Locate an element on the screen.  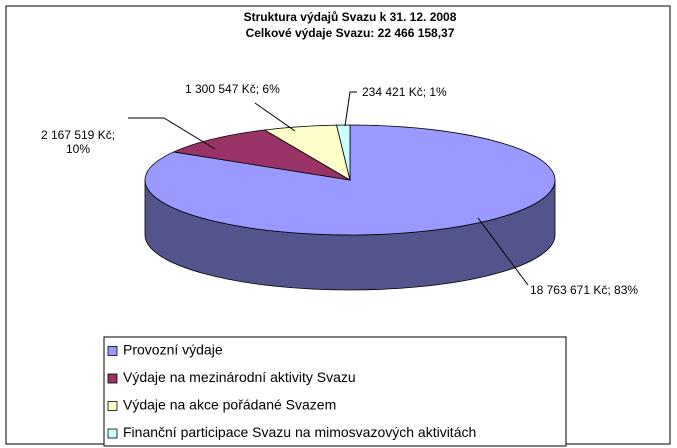
legend-label: Provozní výdaje is located at coordinates (173, 350).